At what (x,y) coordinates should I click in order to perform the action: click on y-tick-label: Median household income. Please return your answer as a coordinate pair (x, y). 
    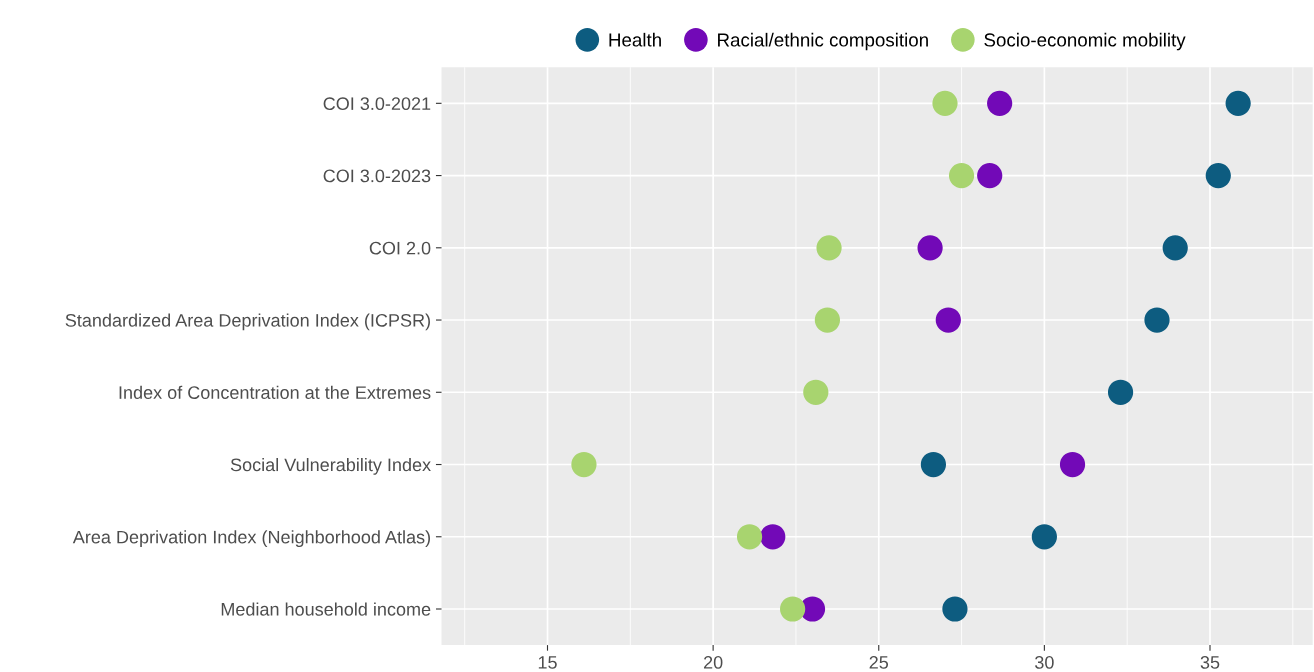
    Looking at the image, I should click on (326, 609).